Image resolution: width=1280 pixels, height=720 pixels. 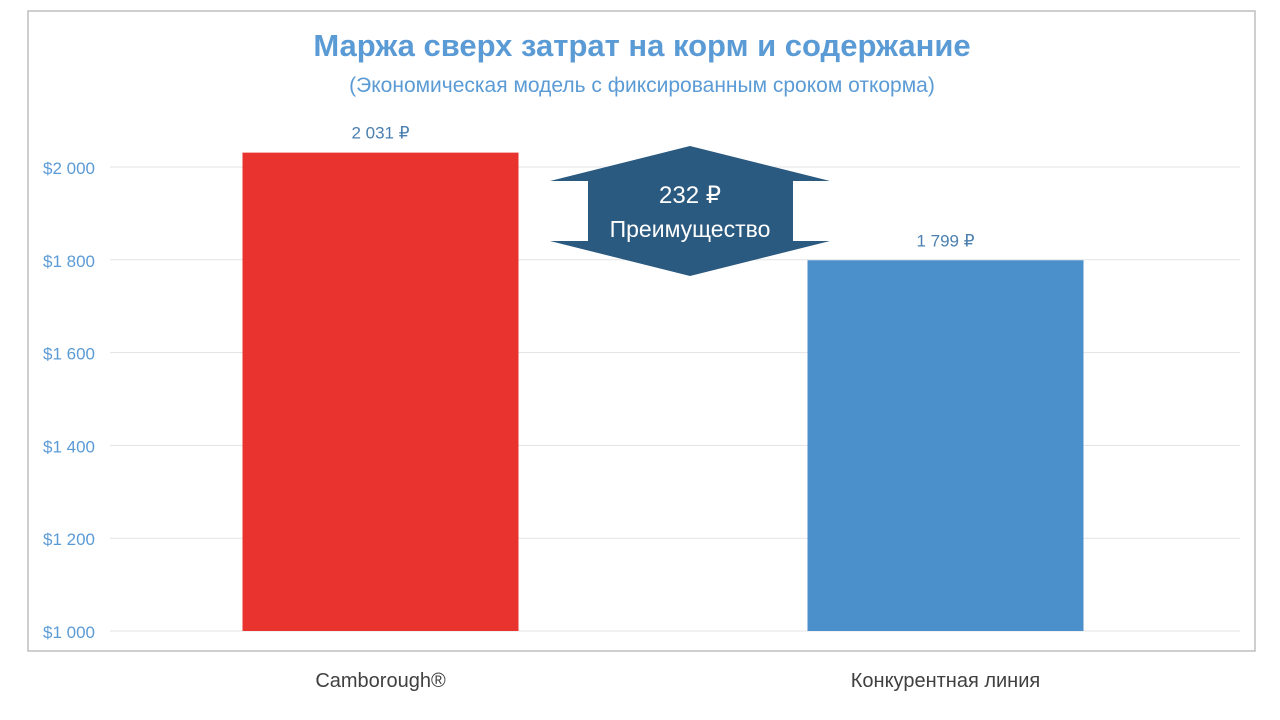 What do you see at coordinates (380, 133) in the screenshot?
I see `data-label: 2 031 ₽` at bounding box center [380, 133].